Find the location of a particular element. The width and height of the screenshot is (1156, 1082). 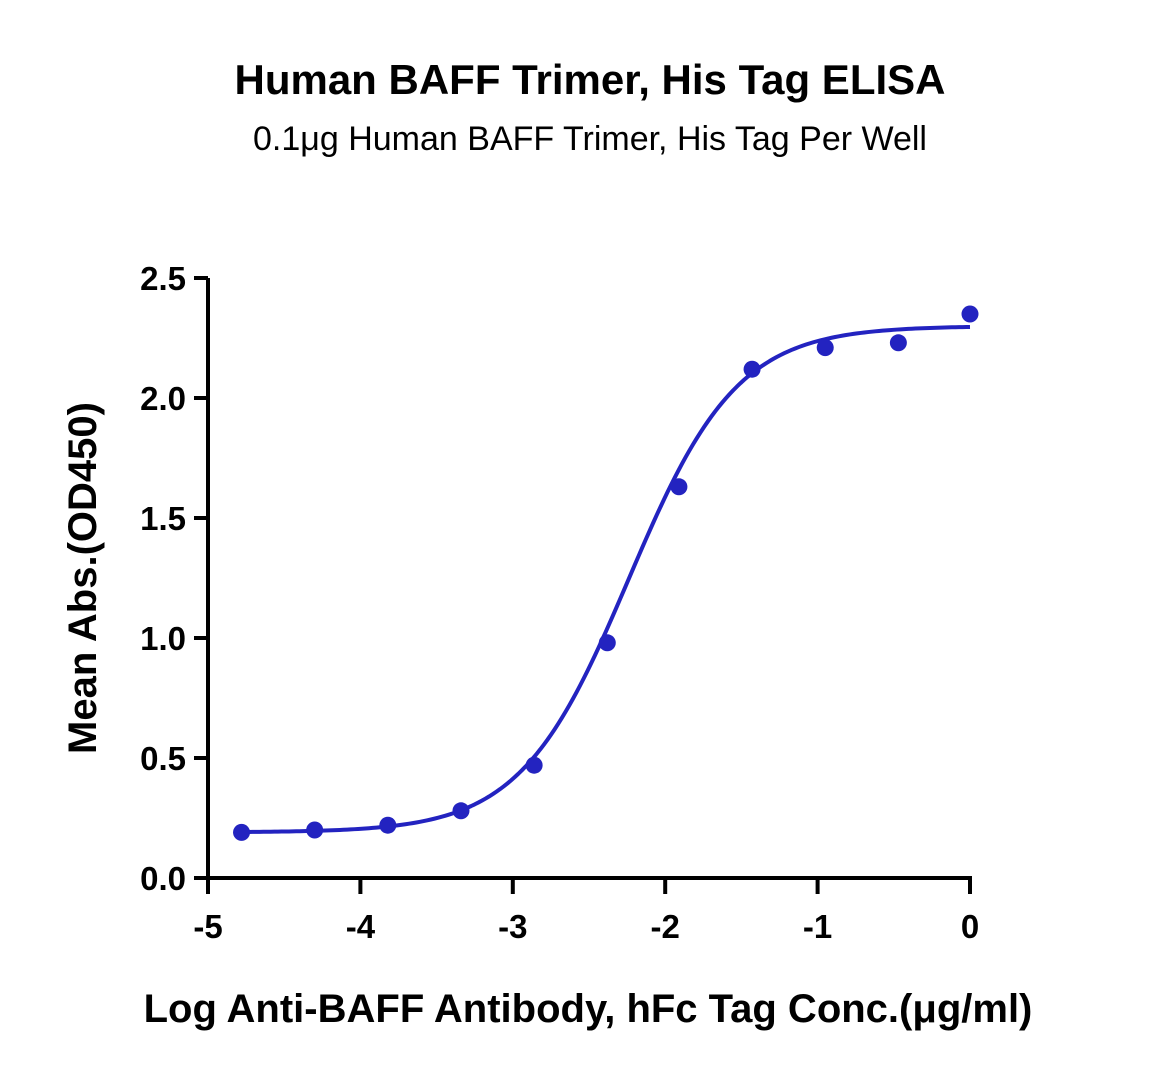

x-tick-label: 0 is located at coordinates (970, 926).